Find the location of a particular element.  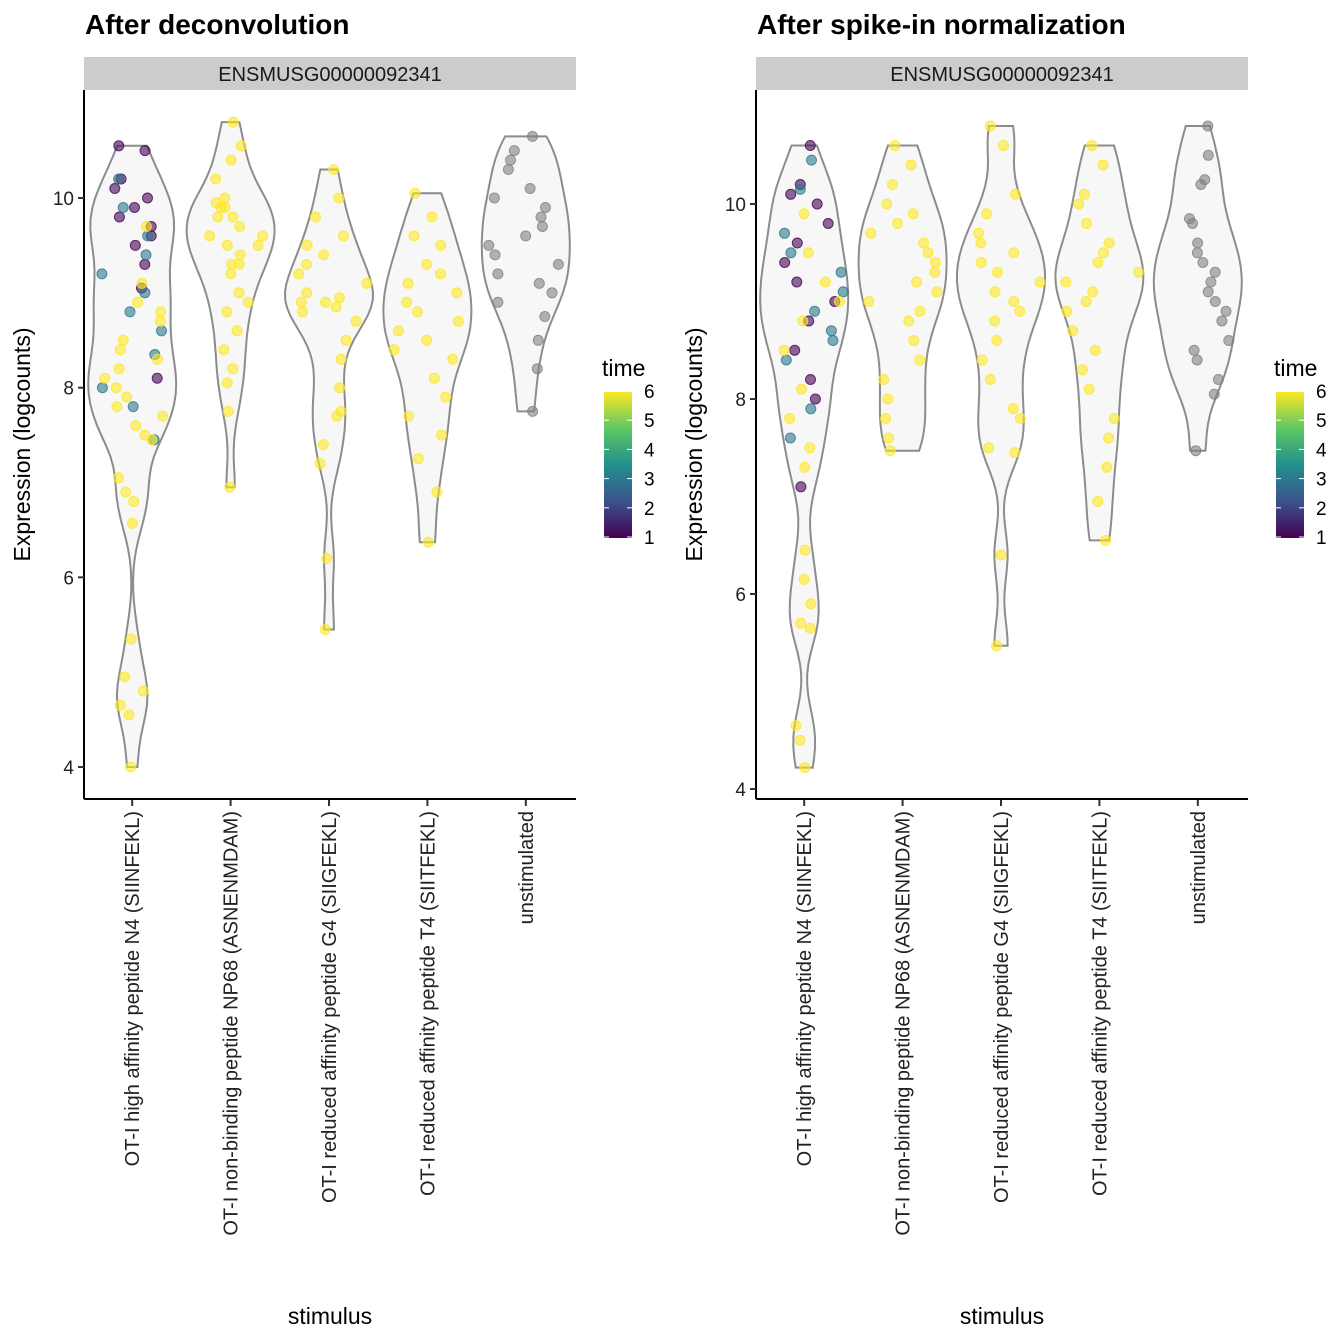

legend-title: time is located at coordinates (1295, 368).